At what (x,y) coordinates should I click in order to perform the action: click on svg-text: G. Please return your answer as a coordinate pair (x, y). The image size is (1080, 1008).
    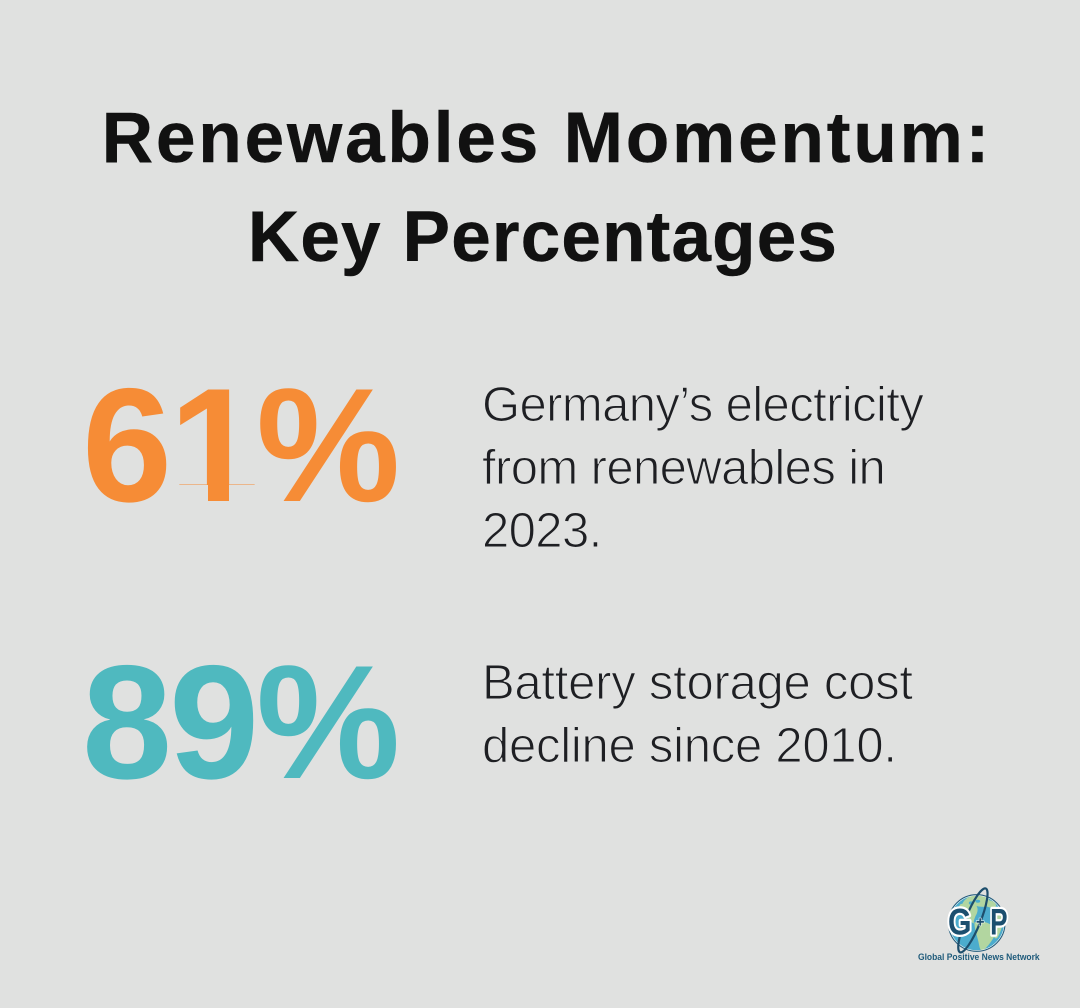
    Looking at the image, I should click on (960, 922).